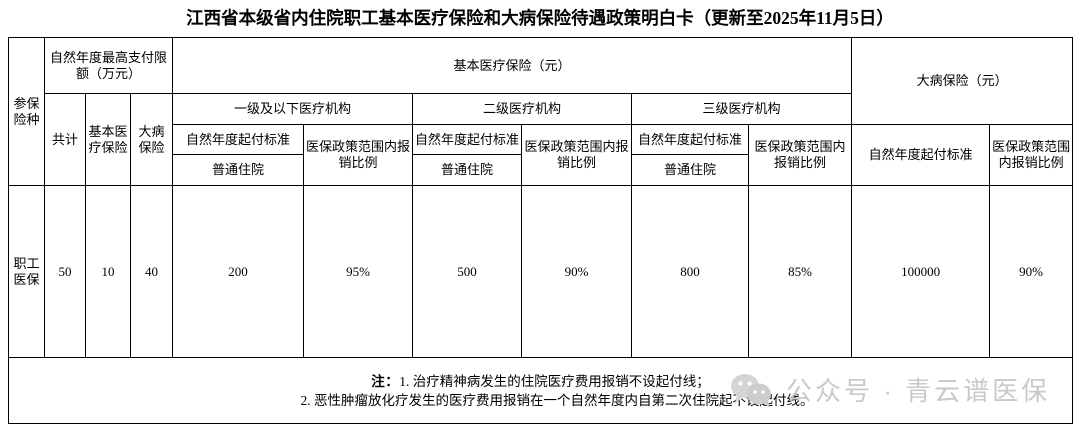 The height and width of the screenshot is (426, 1080). I want to click on row-tier2-deductible: 500, so click(467, 271).